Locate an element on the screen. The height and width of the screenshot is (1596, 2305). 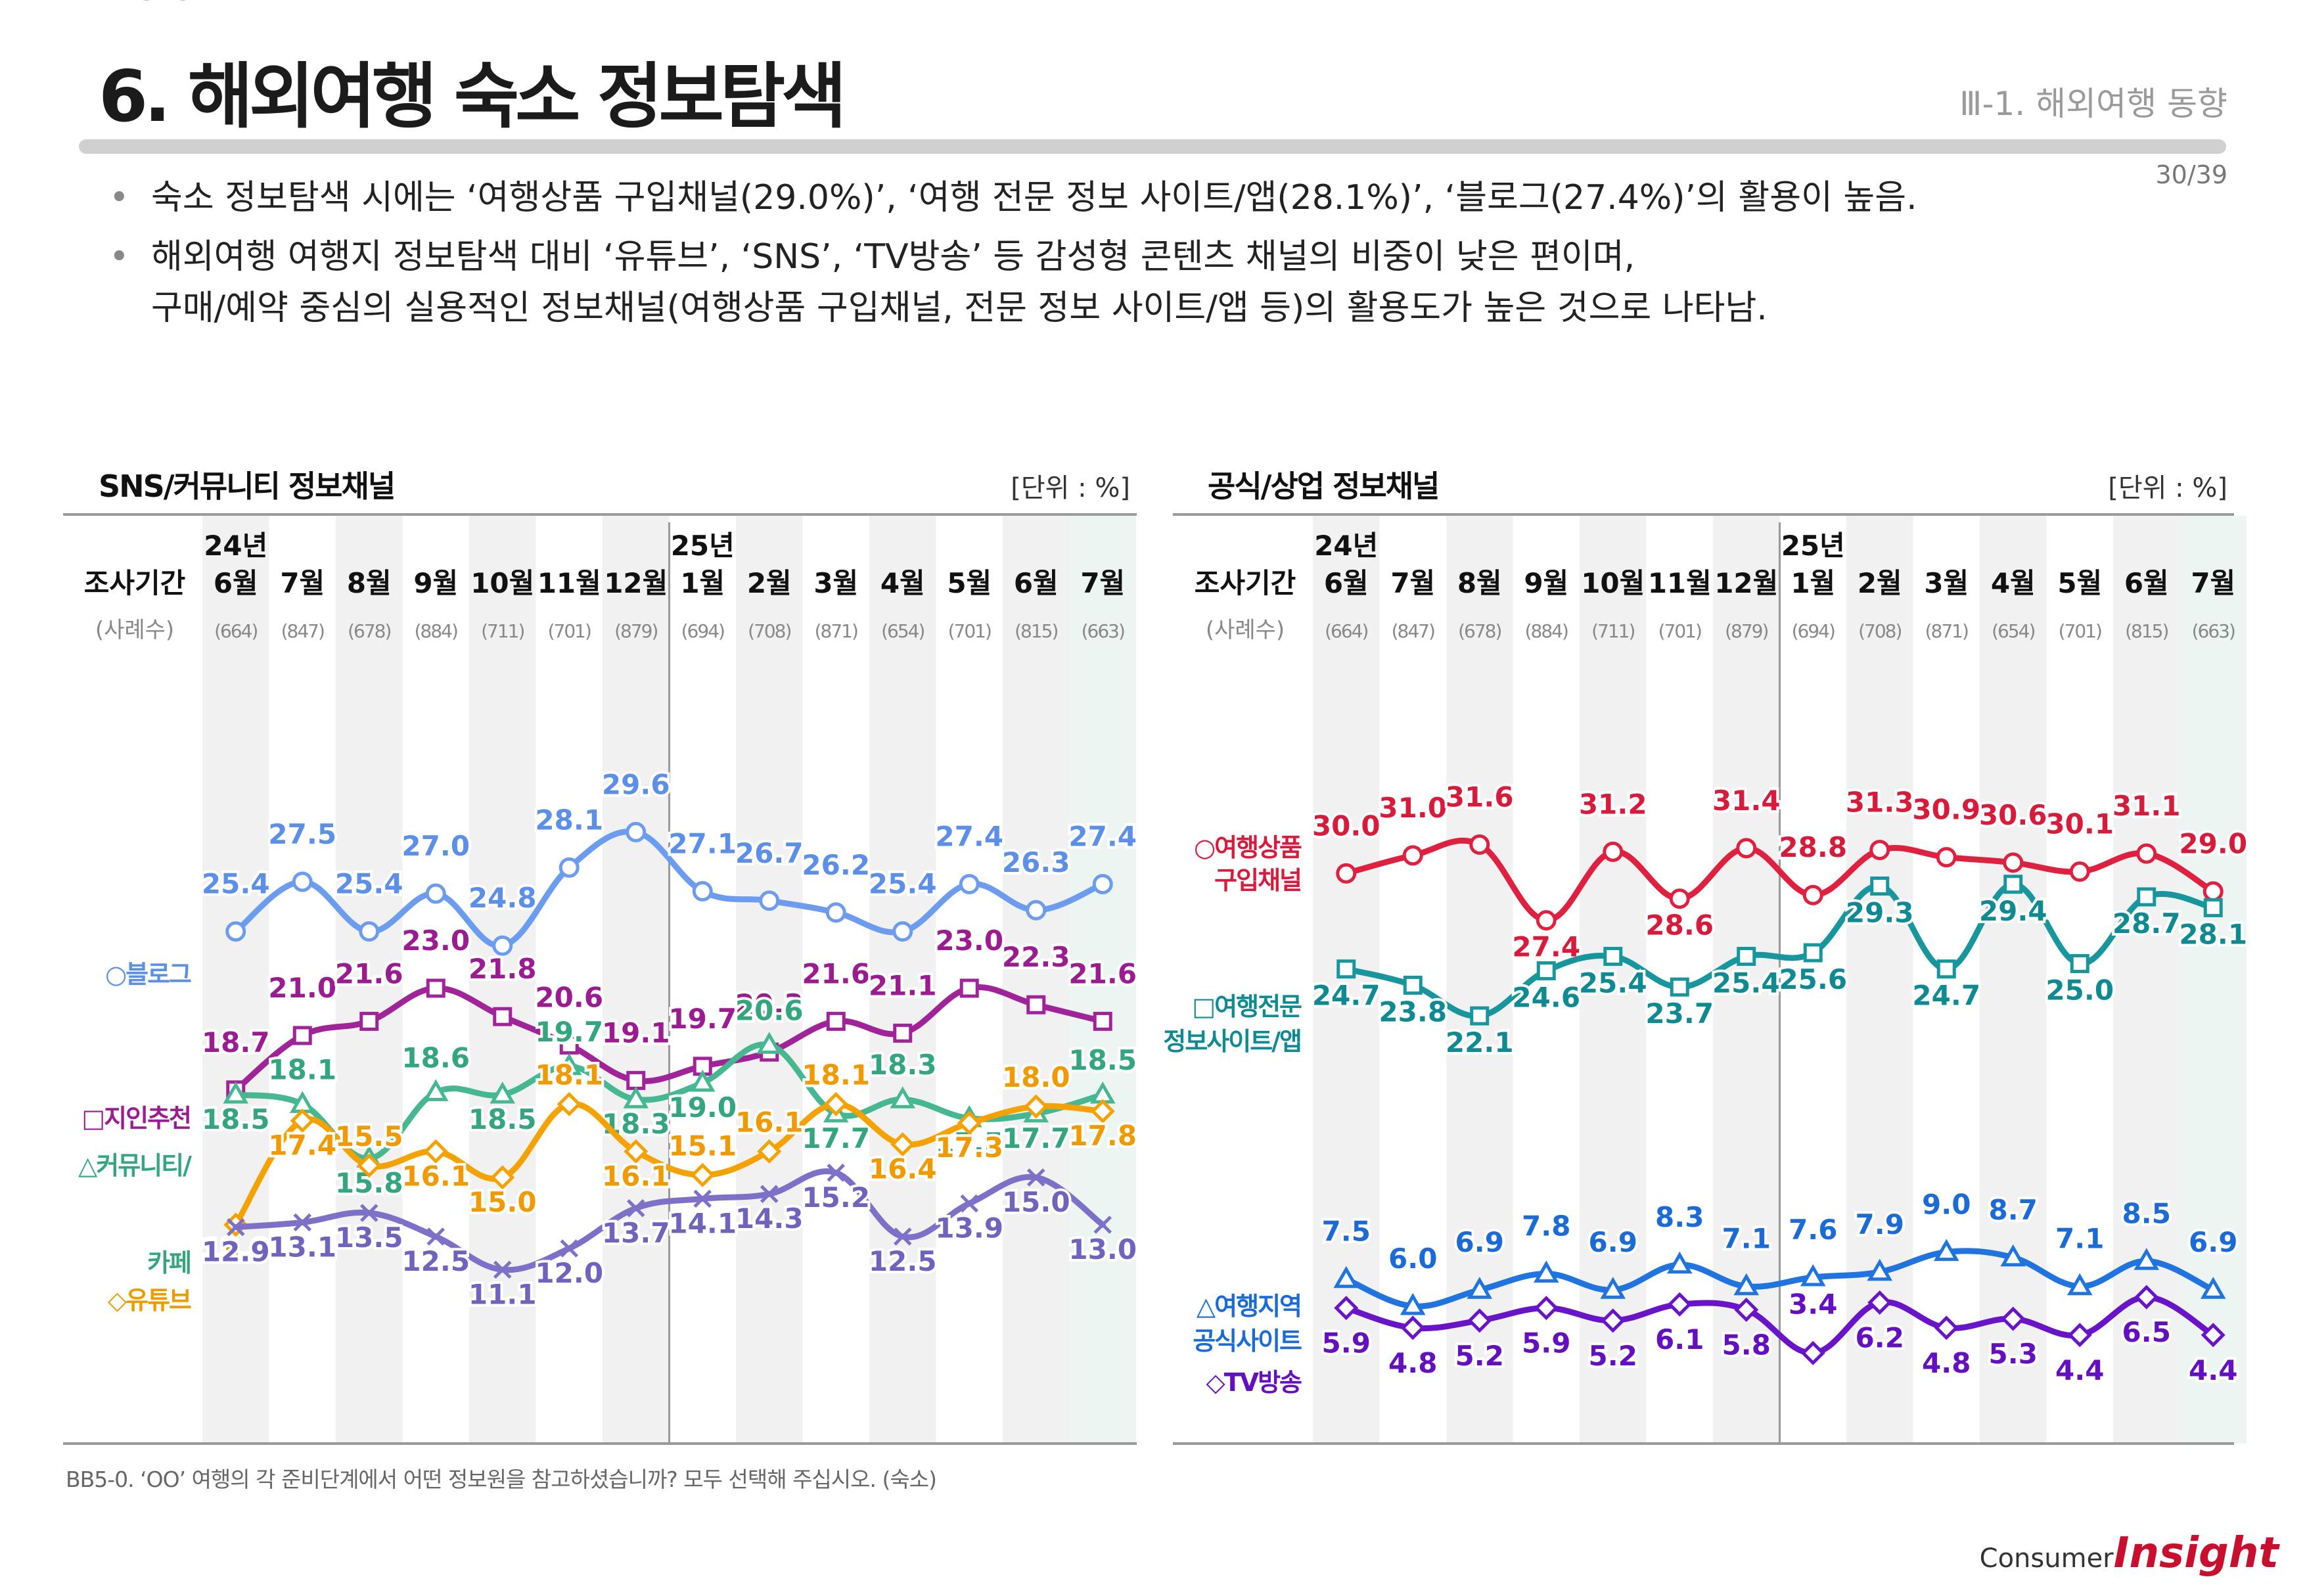
data-label: 25.6 is located at coordinates (1813, 979).